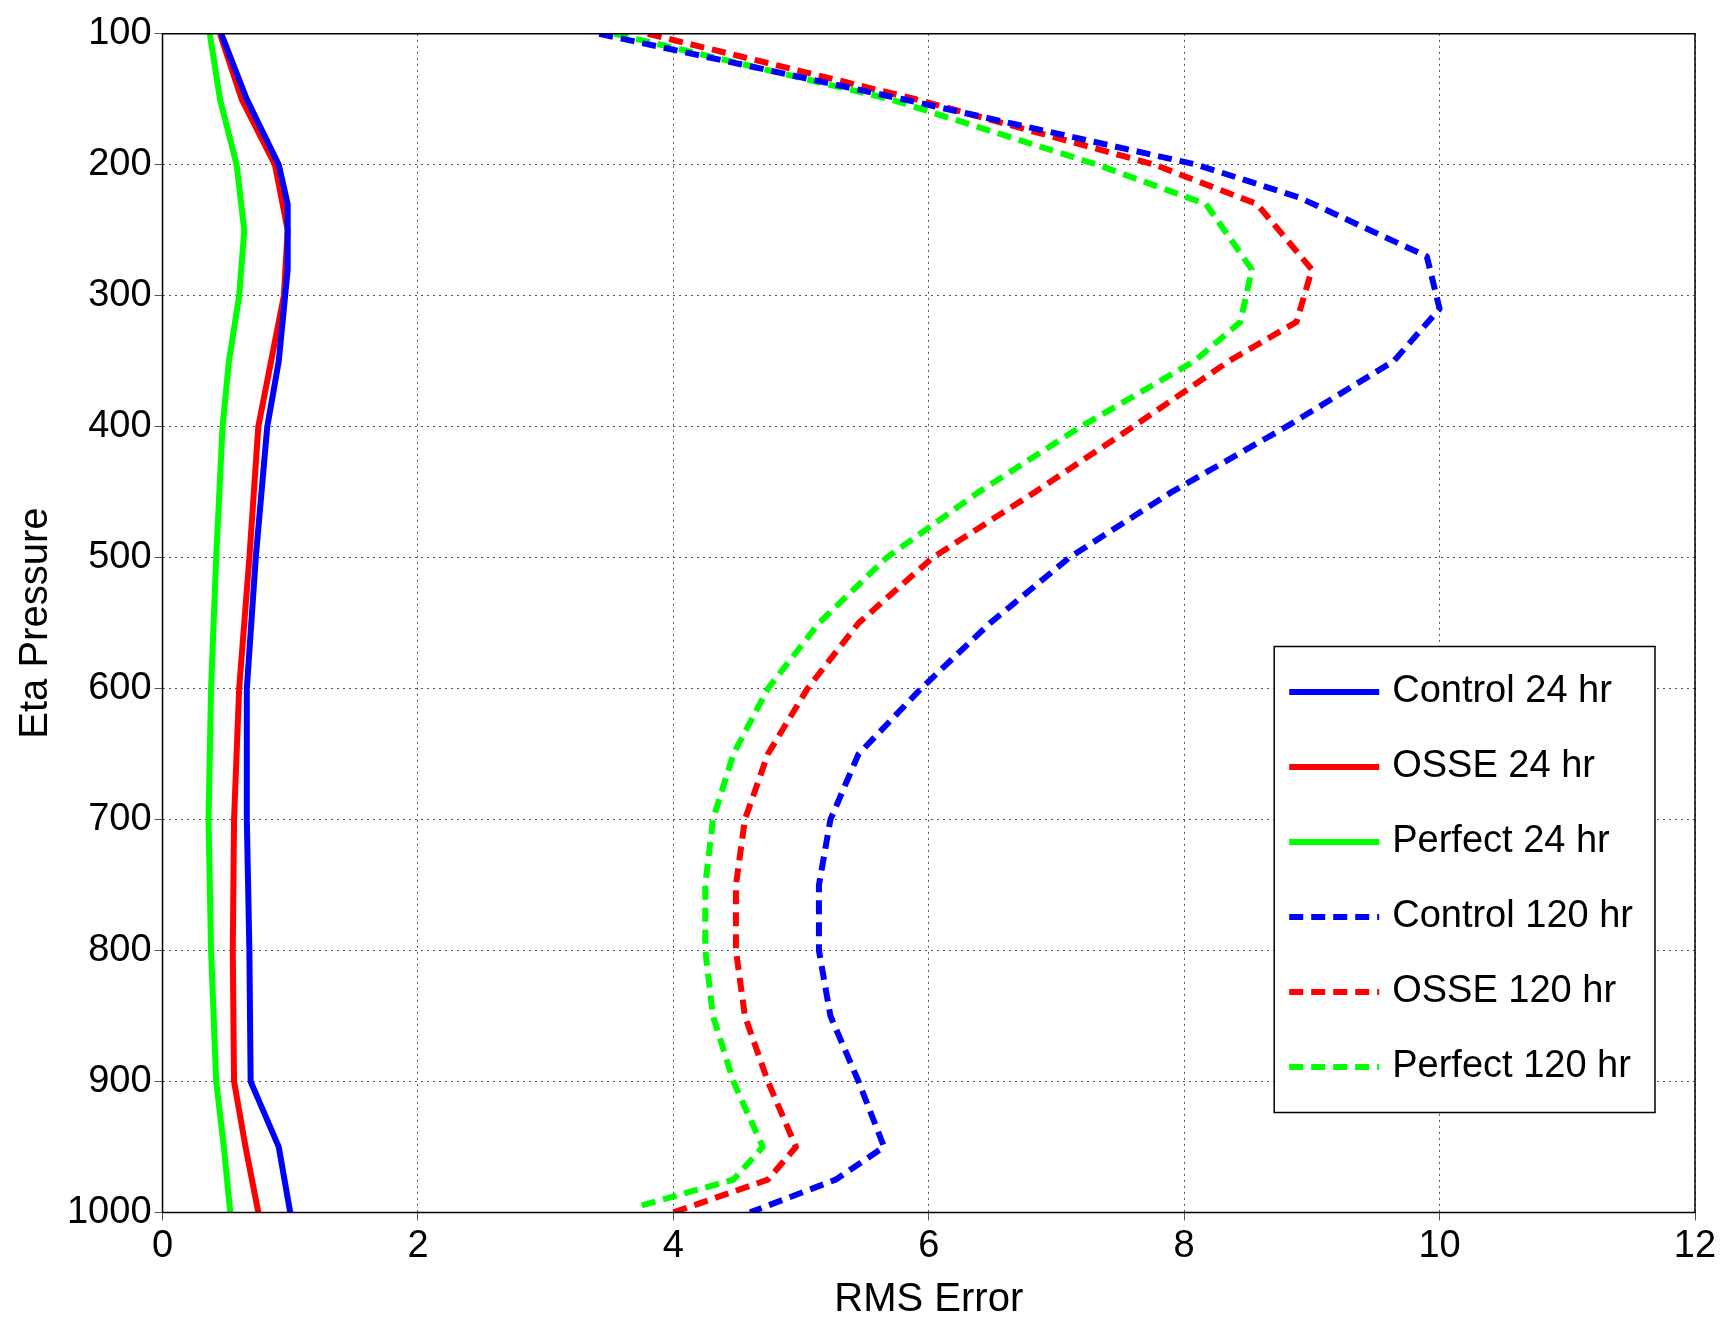 Image resolution: width=1733 pixels, height=1343 pixels. I want to click on y-tick-label: 200, so click(120, 162).